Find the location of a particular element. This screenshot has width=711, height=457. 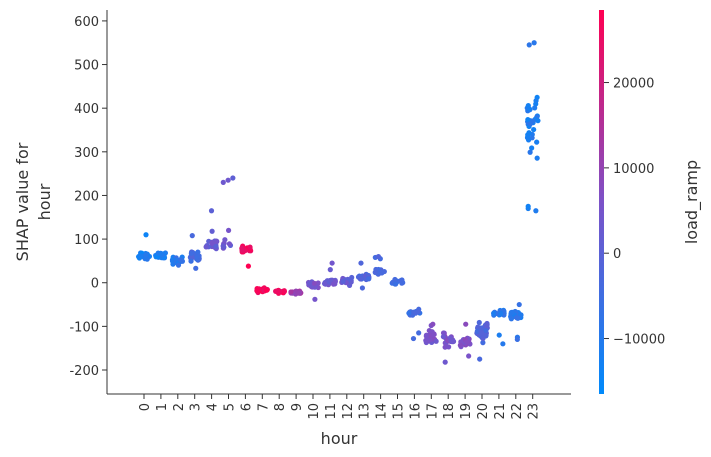

colorbar-tick-label: 10000 is located at coordinates (633, 169).